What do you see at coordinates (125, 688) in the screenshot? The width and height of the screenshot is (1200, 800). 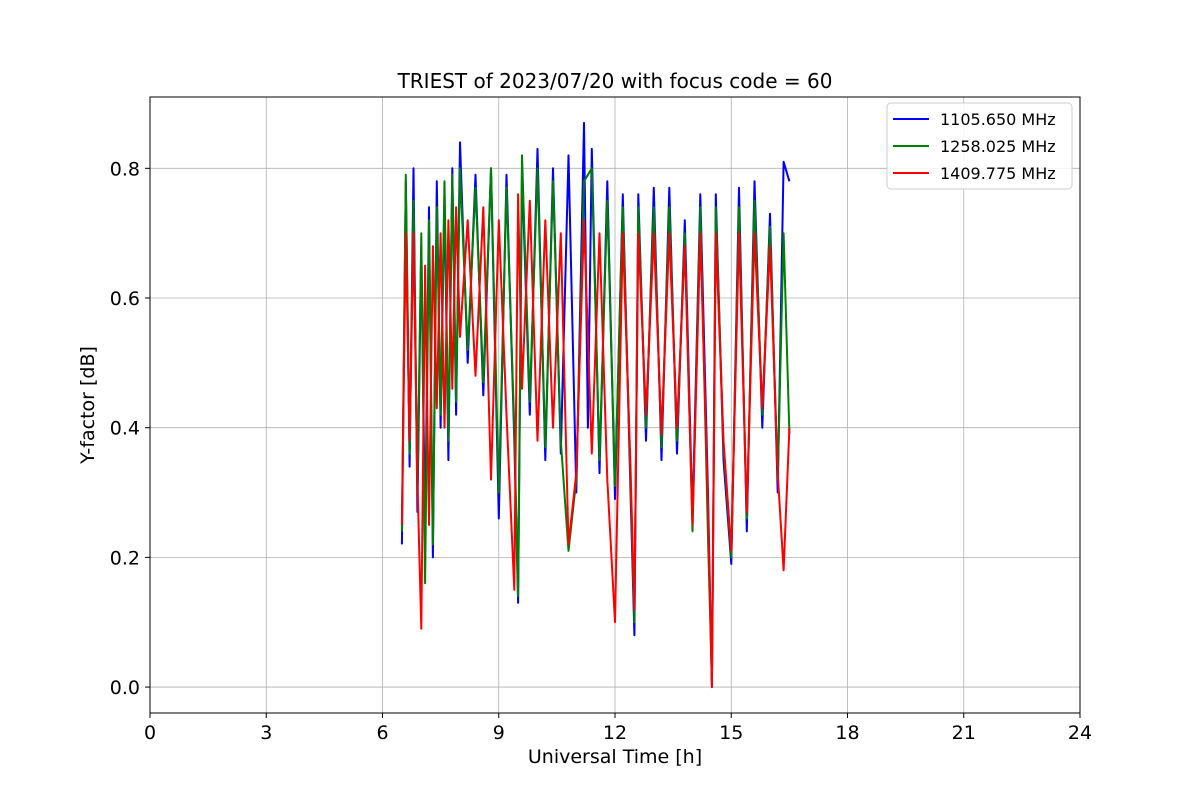 I see `y-tick-label: 0.0` at bounding box center [125, 688].